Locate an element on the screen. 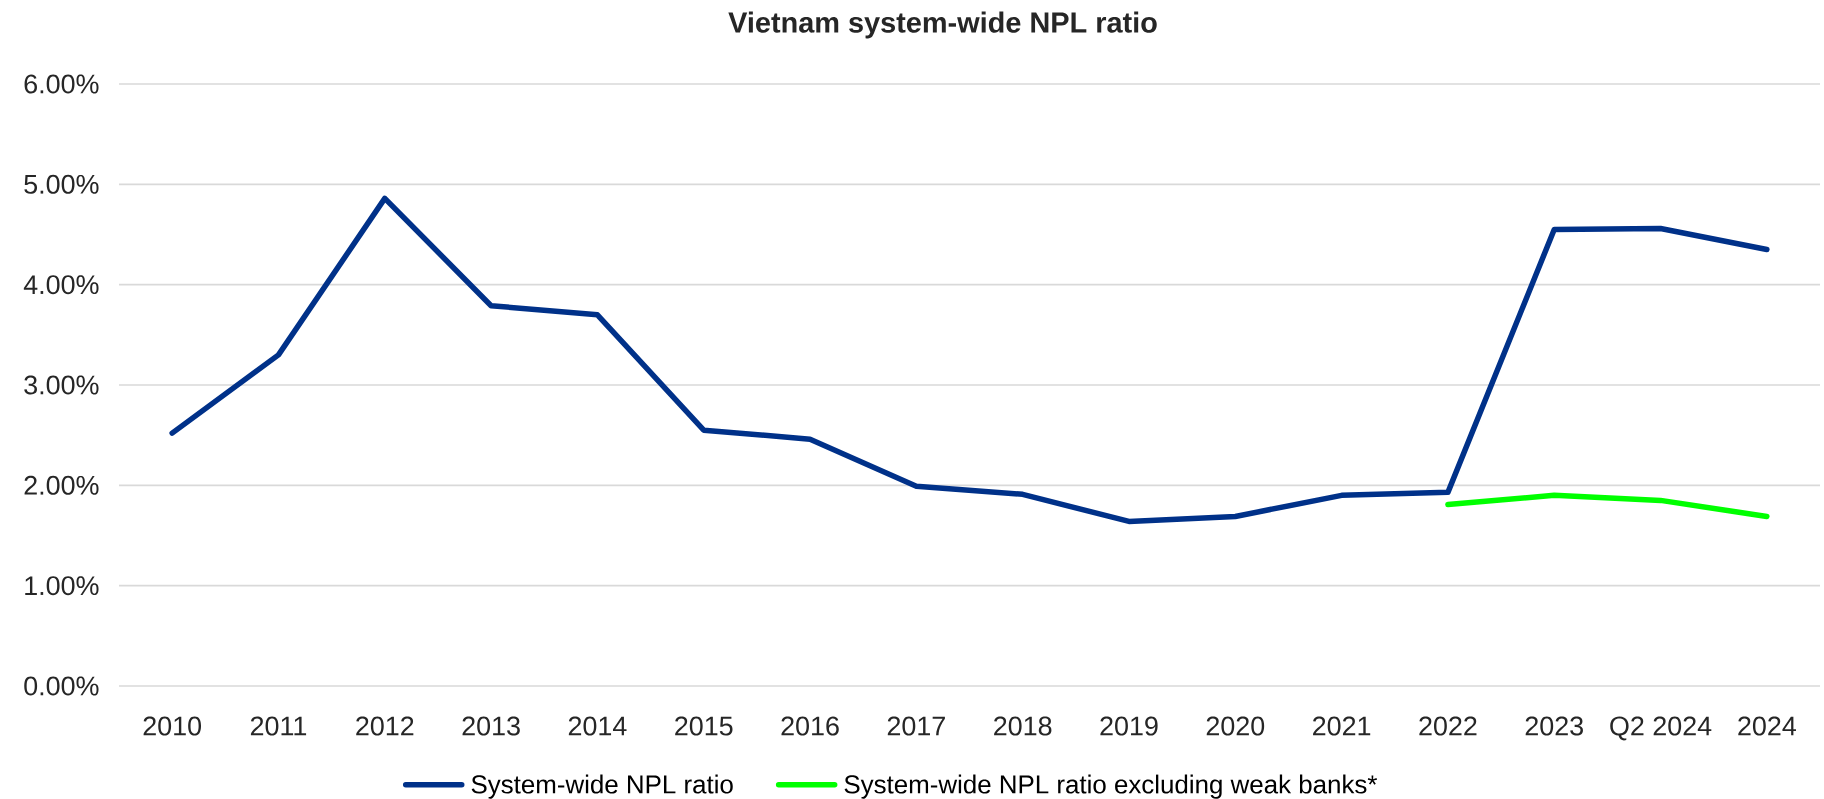 This screenshot has width=1824, height=799. x-tick-label: 2012 is located at coordinates (385, 726).